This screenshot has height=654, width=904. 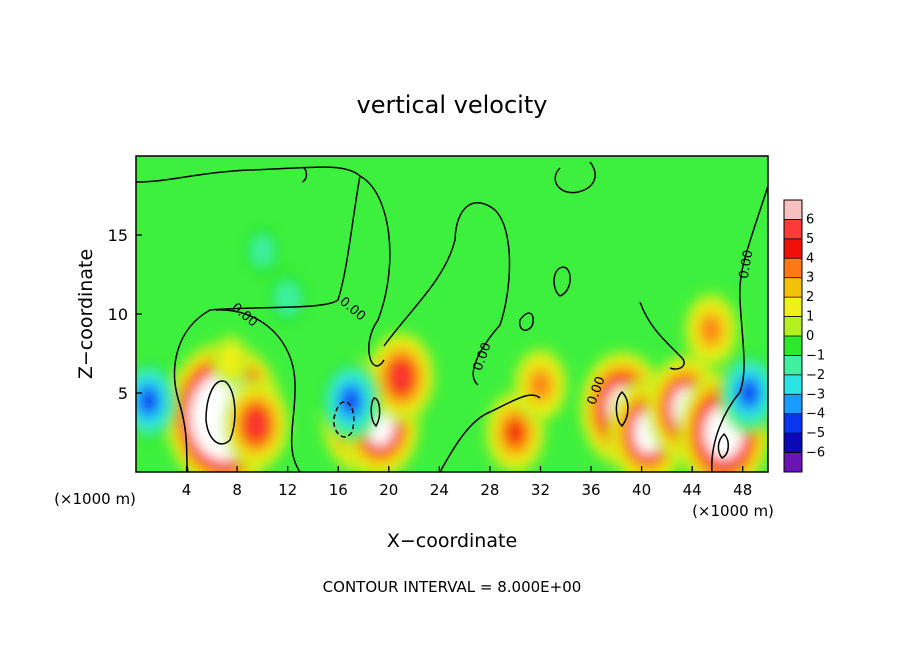 What do you see at coordinates (439, 490) in the screenshot?
I see `x-tick-label: 24` at bounding box center [439, 490].